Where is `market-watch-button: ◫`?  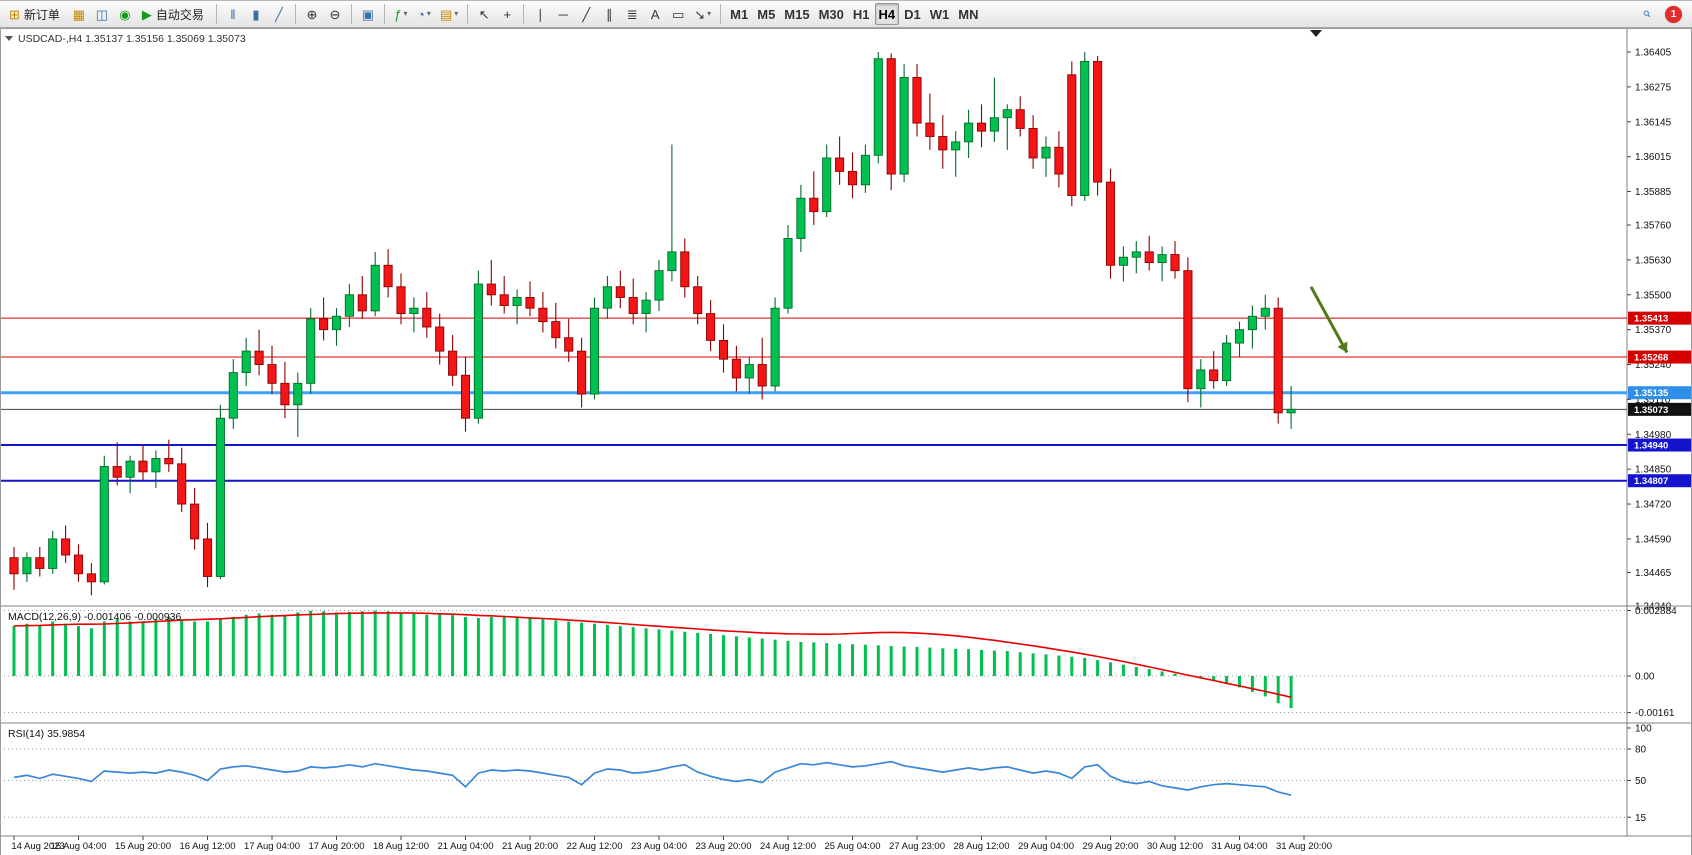 market-watch-button: ◫ is located at coordinates (102, 14).